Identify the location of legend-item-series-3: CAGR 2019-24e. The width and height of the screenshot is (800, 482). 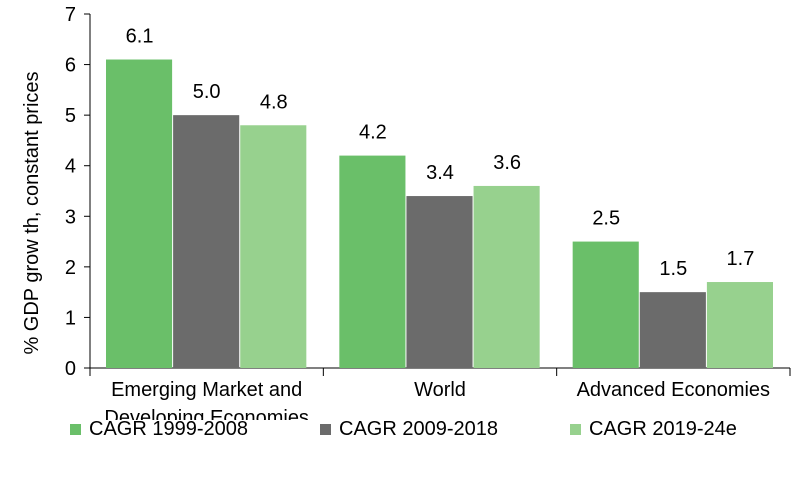
(670, 429).